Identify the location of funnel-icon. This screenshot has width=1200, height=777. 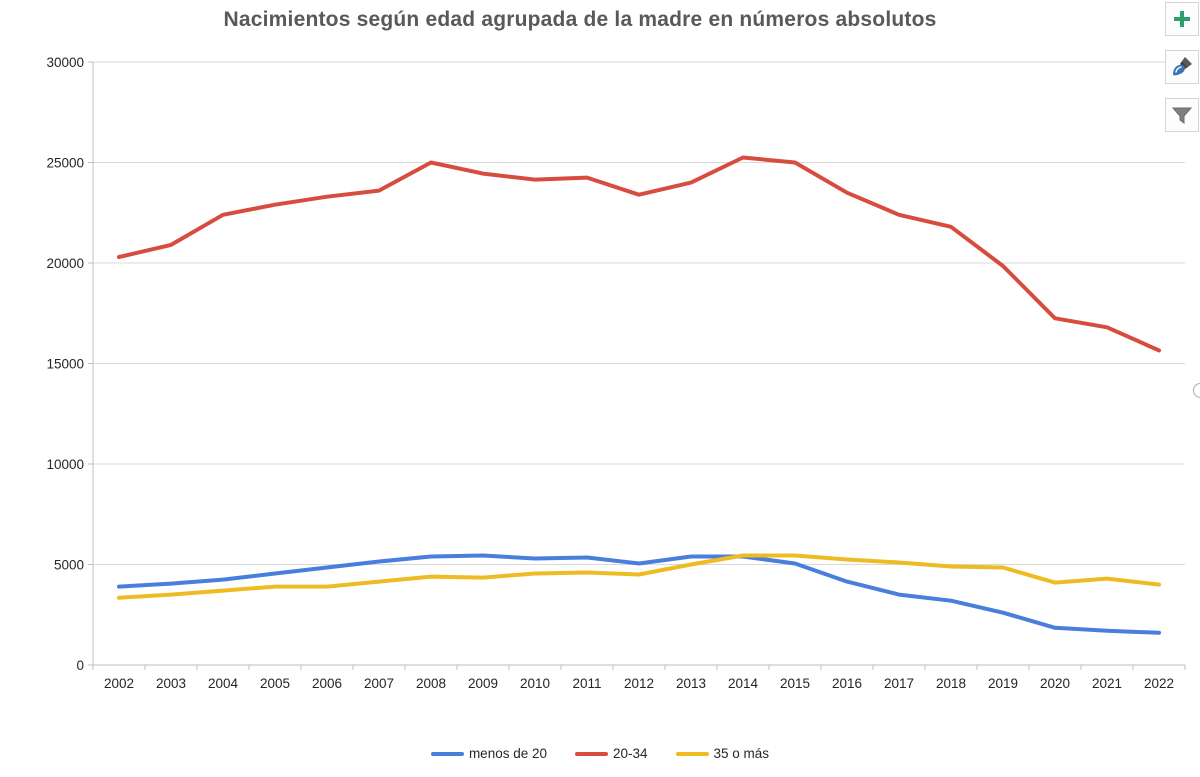
(1182, 115).